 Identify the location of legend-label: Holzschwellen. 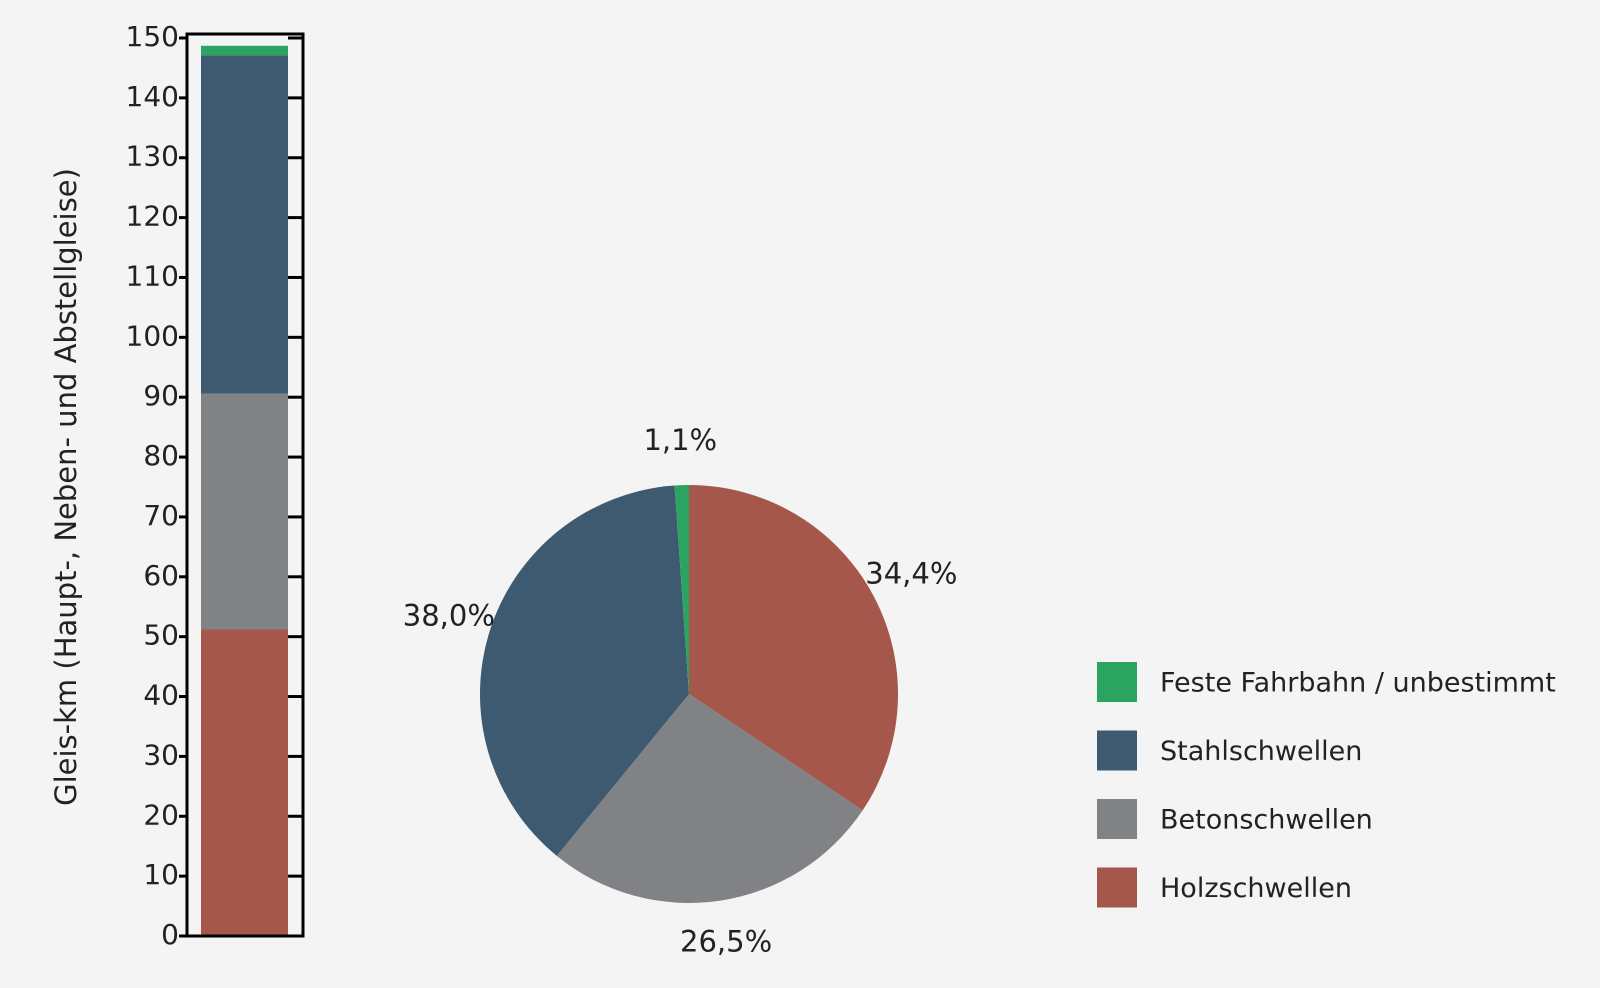
(1256, 888).